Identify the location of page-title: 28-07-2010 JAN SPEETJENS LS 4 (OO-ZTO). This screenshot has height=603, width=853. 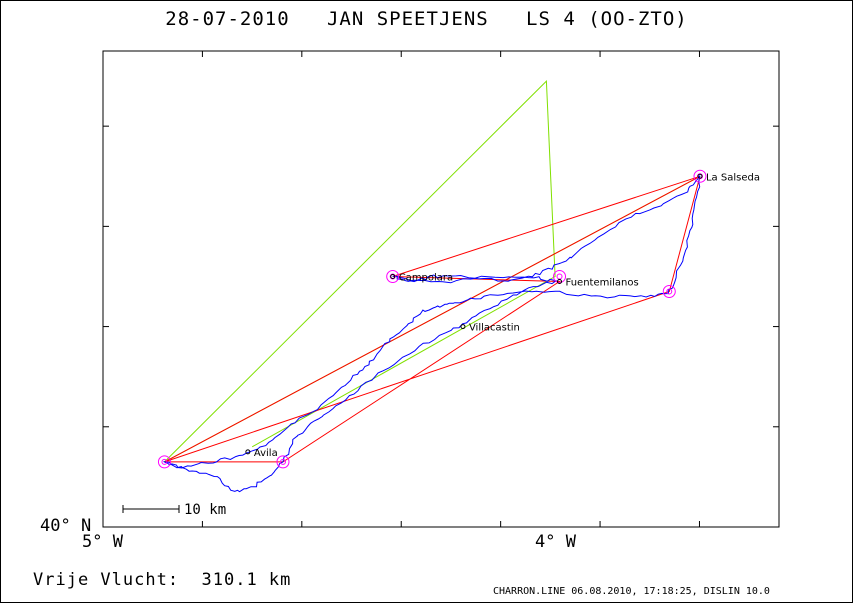
(426, 19).